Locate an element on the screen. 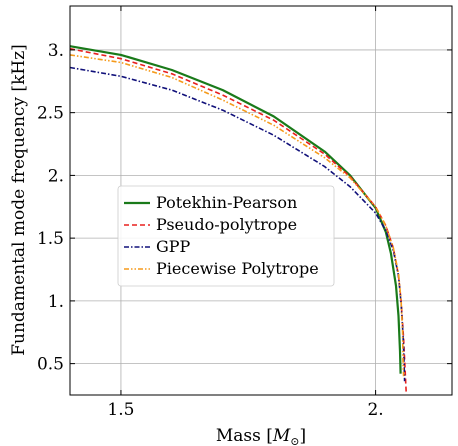 The height and width of the screenshot is (446, 458). x-tick-label: 1.5 is located at coordinates (120, 410).